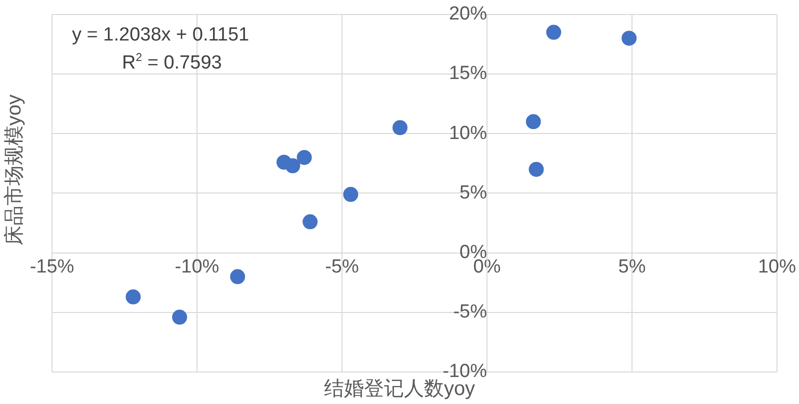  I want to click on annotation: y = 1.2038x + 0.1151, so click(161, 35).